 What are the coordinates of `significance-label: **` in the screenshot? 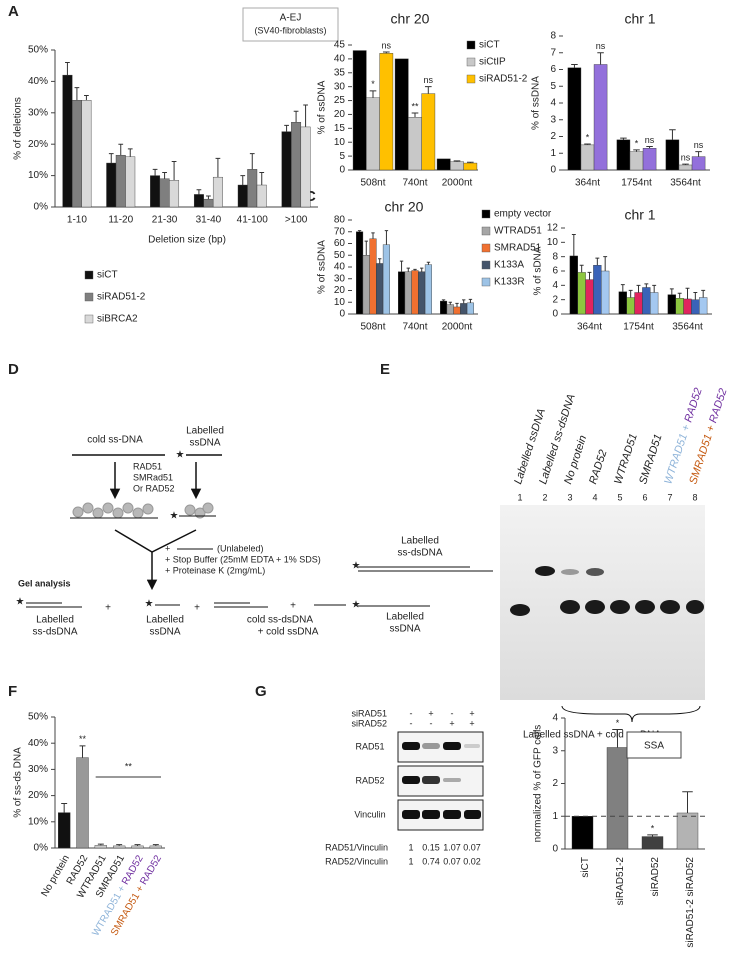 It's located at (83, 739).